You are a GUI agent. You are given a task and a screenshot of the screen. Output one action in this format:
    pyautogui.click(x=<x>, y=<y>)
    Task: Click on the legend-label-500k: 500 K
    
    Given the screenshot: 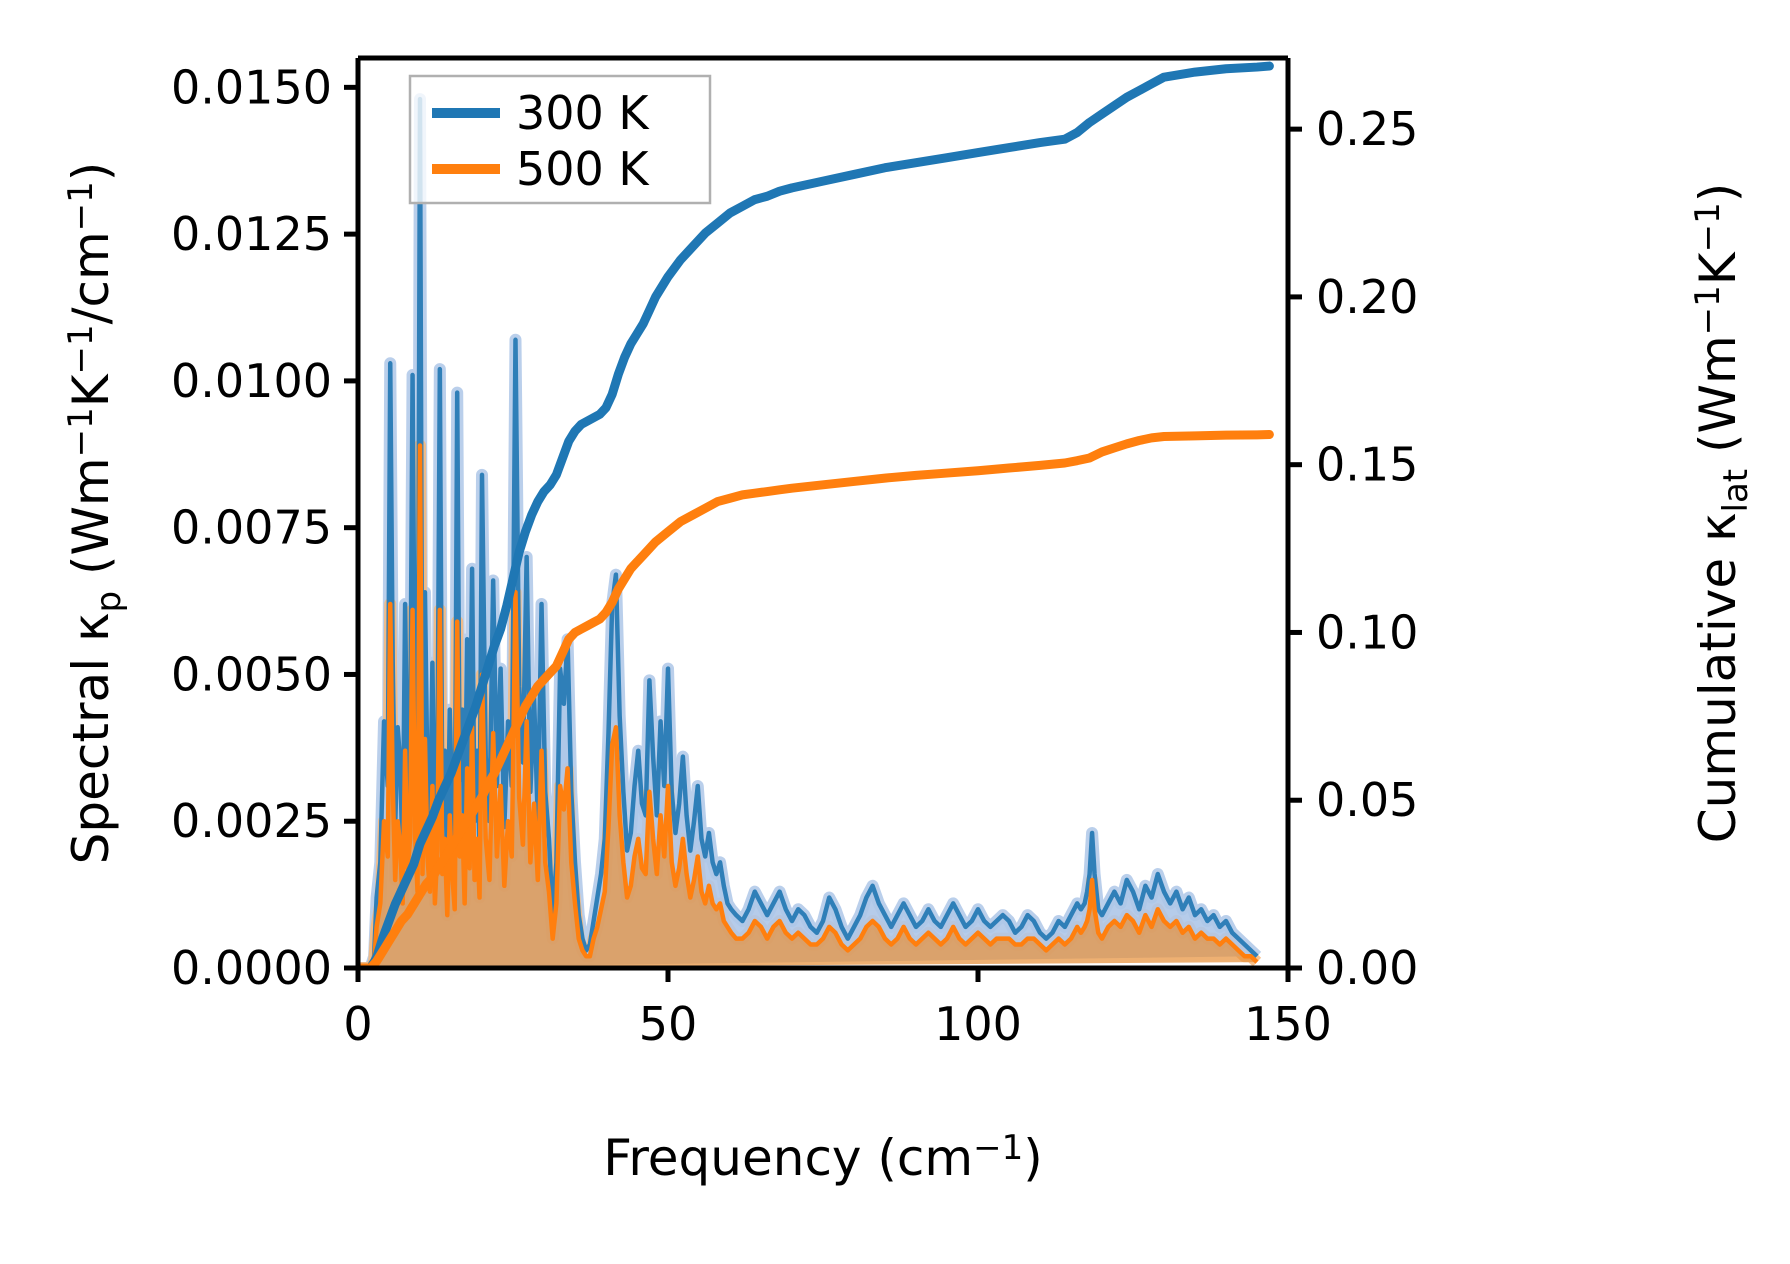 What is the action you would take?
    pyautogui.click(x=583, y=169)
    